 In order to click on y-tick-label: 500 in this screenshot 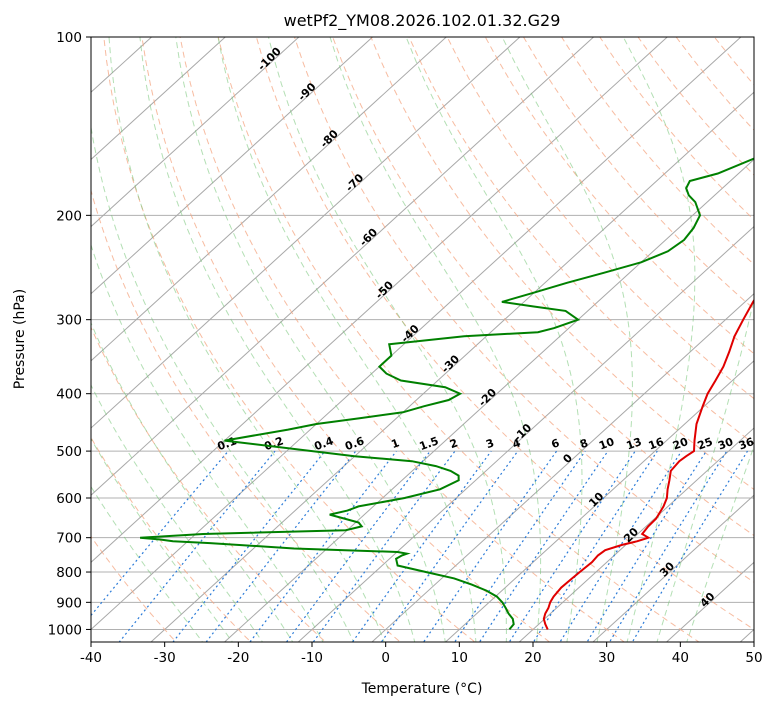, I will do `click(69, 452)`.